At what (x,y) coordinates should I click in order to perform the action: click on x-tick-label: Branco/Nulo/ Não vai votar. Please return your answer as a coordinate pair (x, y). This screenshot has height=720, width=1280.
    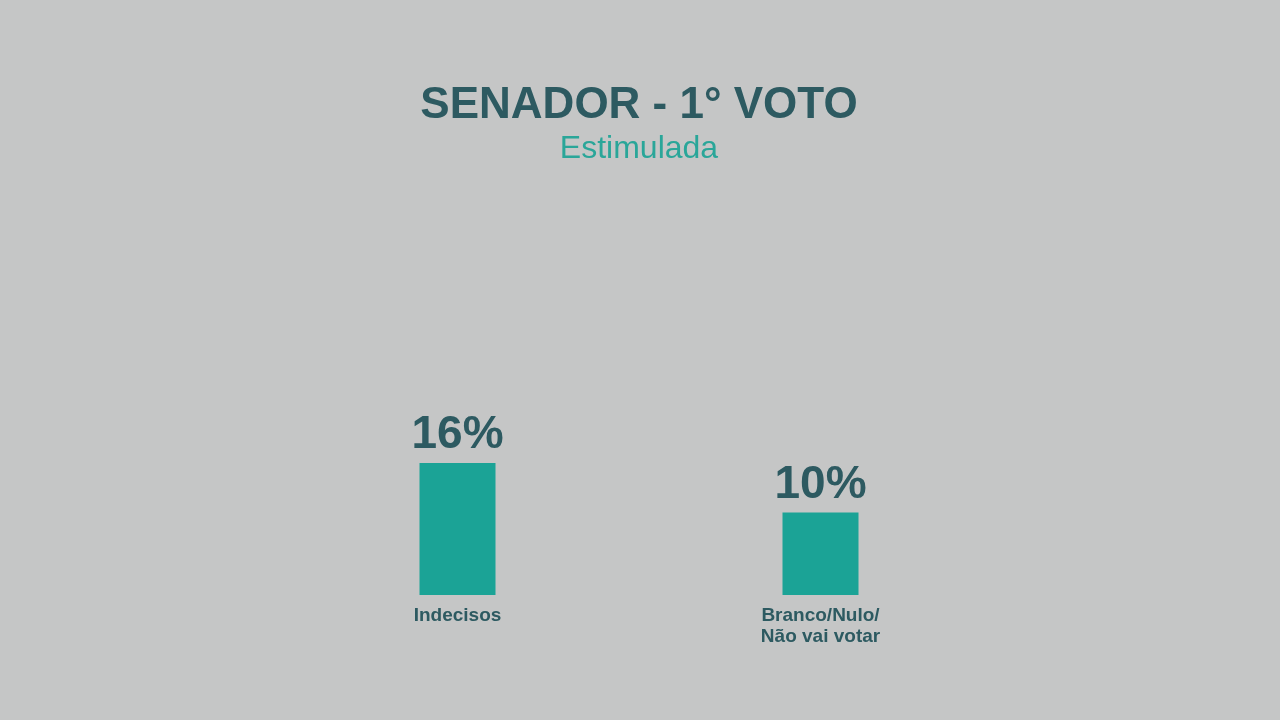
    Looking at the image, I should click on (820, 624).